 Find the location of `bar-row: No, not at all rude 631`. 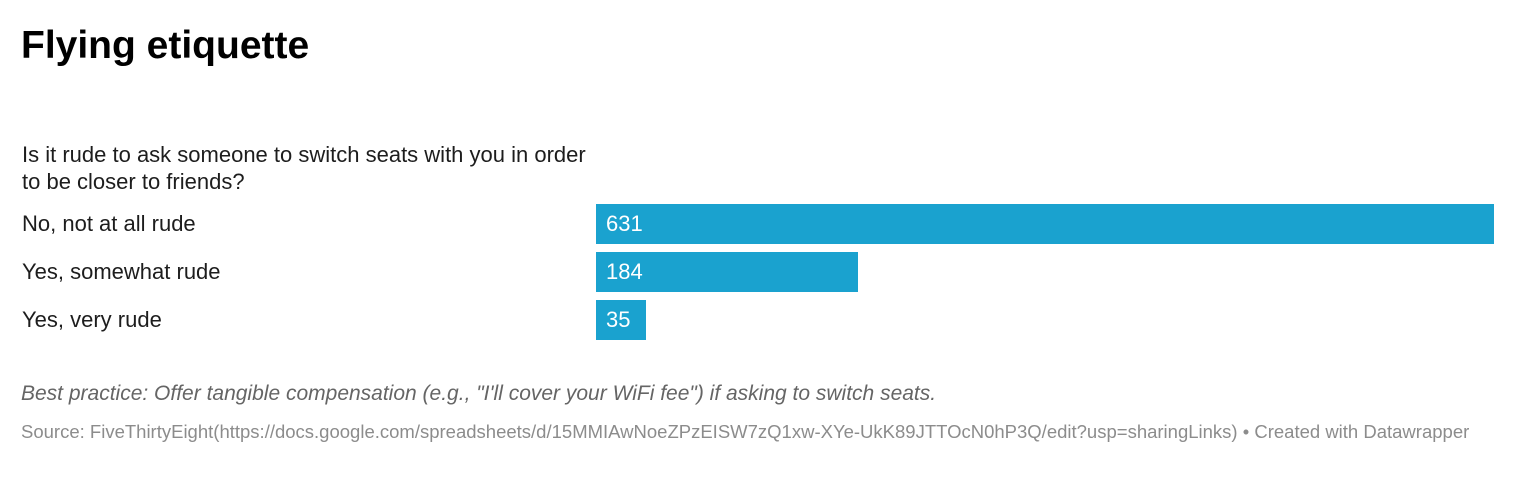

bar-row: No, not at all rude 631 is located at coordinates (758, 224).